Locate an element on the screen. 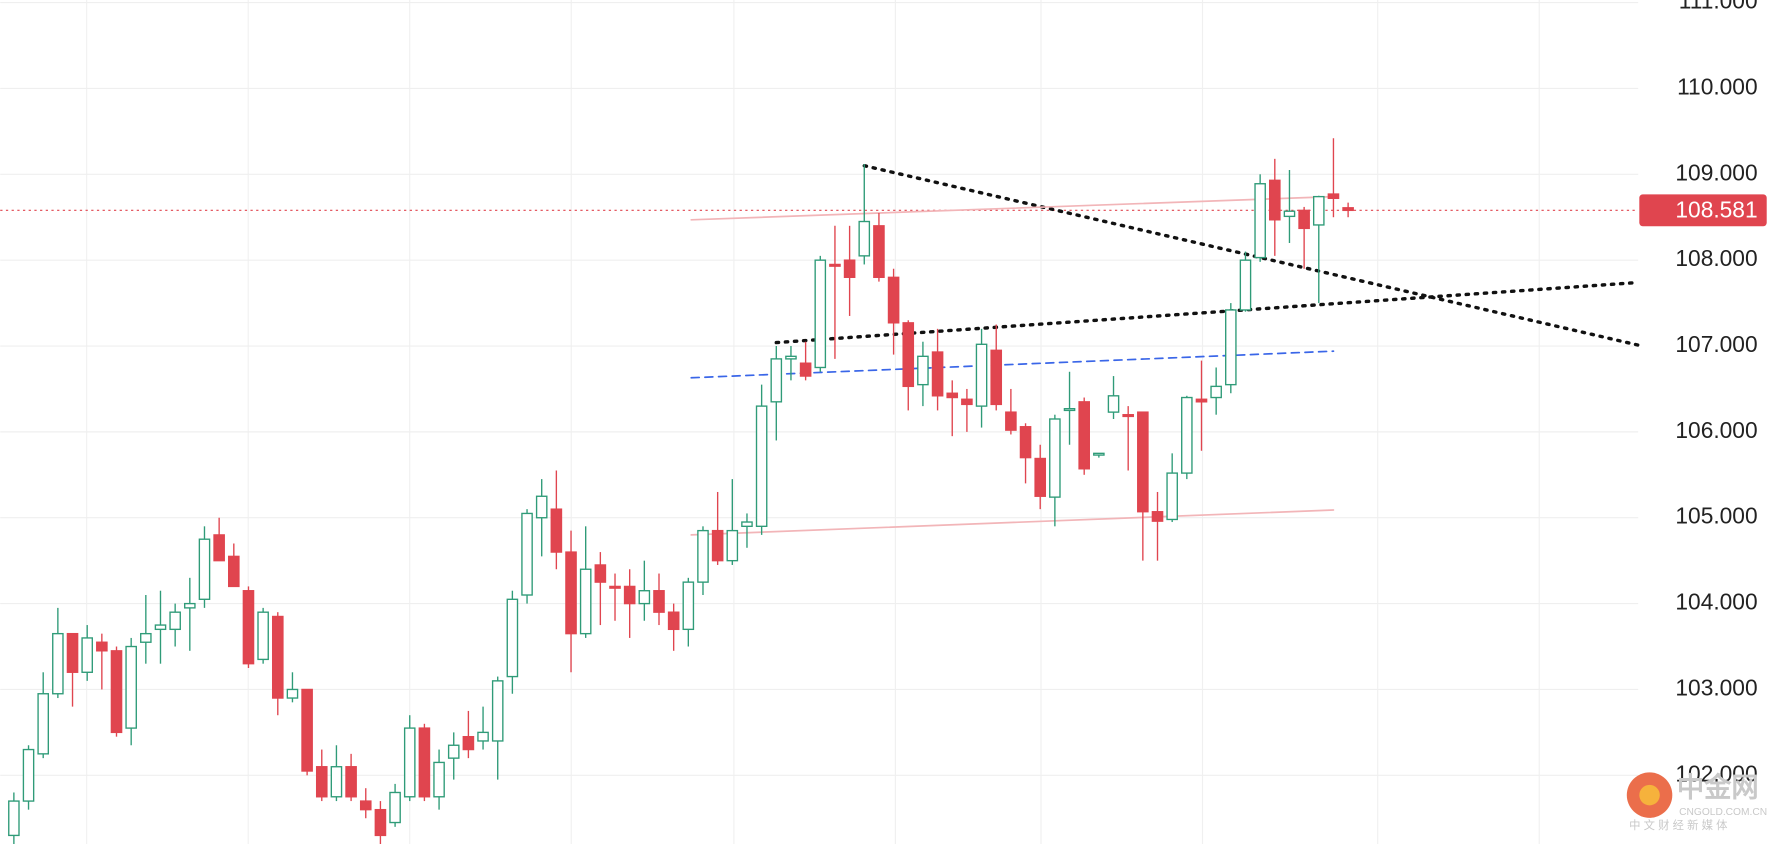 This screenshot has height=844, width=1784. y-tick-label: 106.000 is located at coordinates (1716, 430).